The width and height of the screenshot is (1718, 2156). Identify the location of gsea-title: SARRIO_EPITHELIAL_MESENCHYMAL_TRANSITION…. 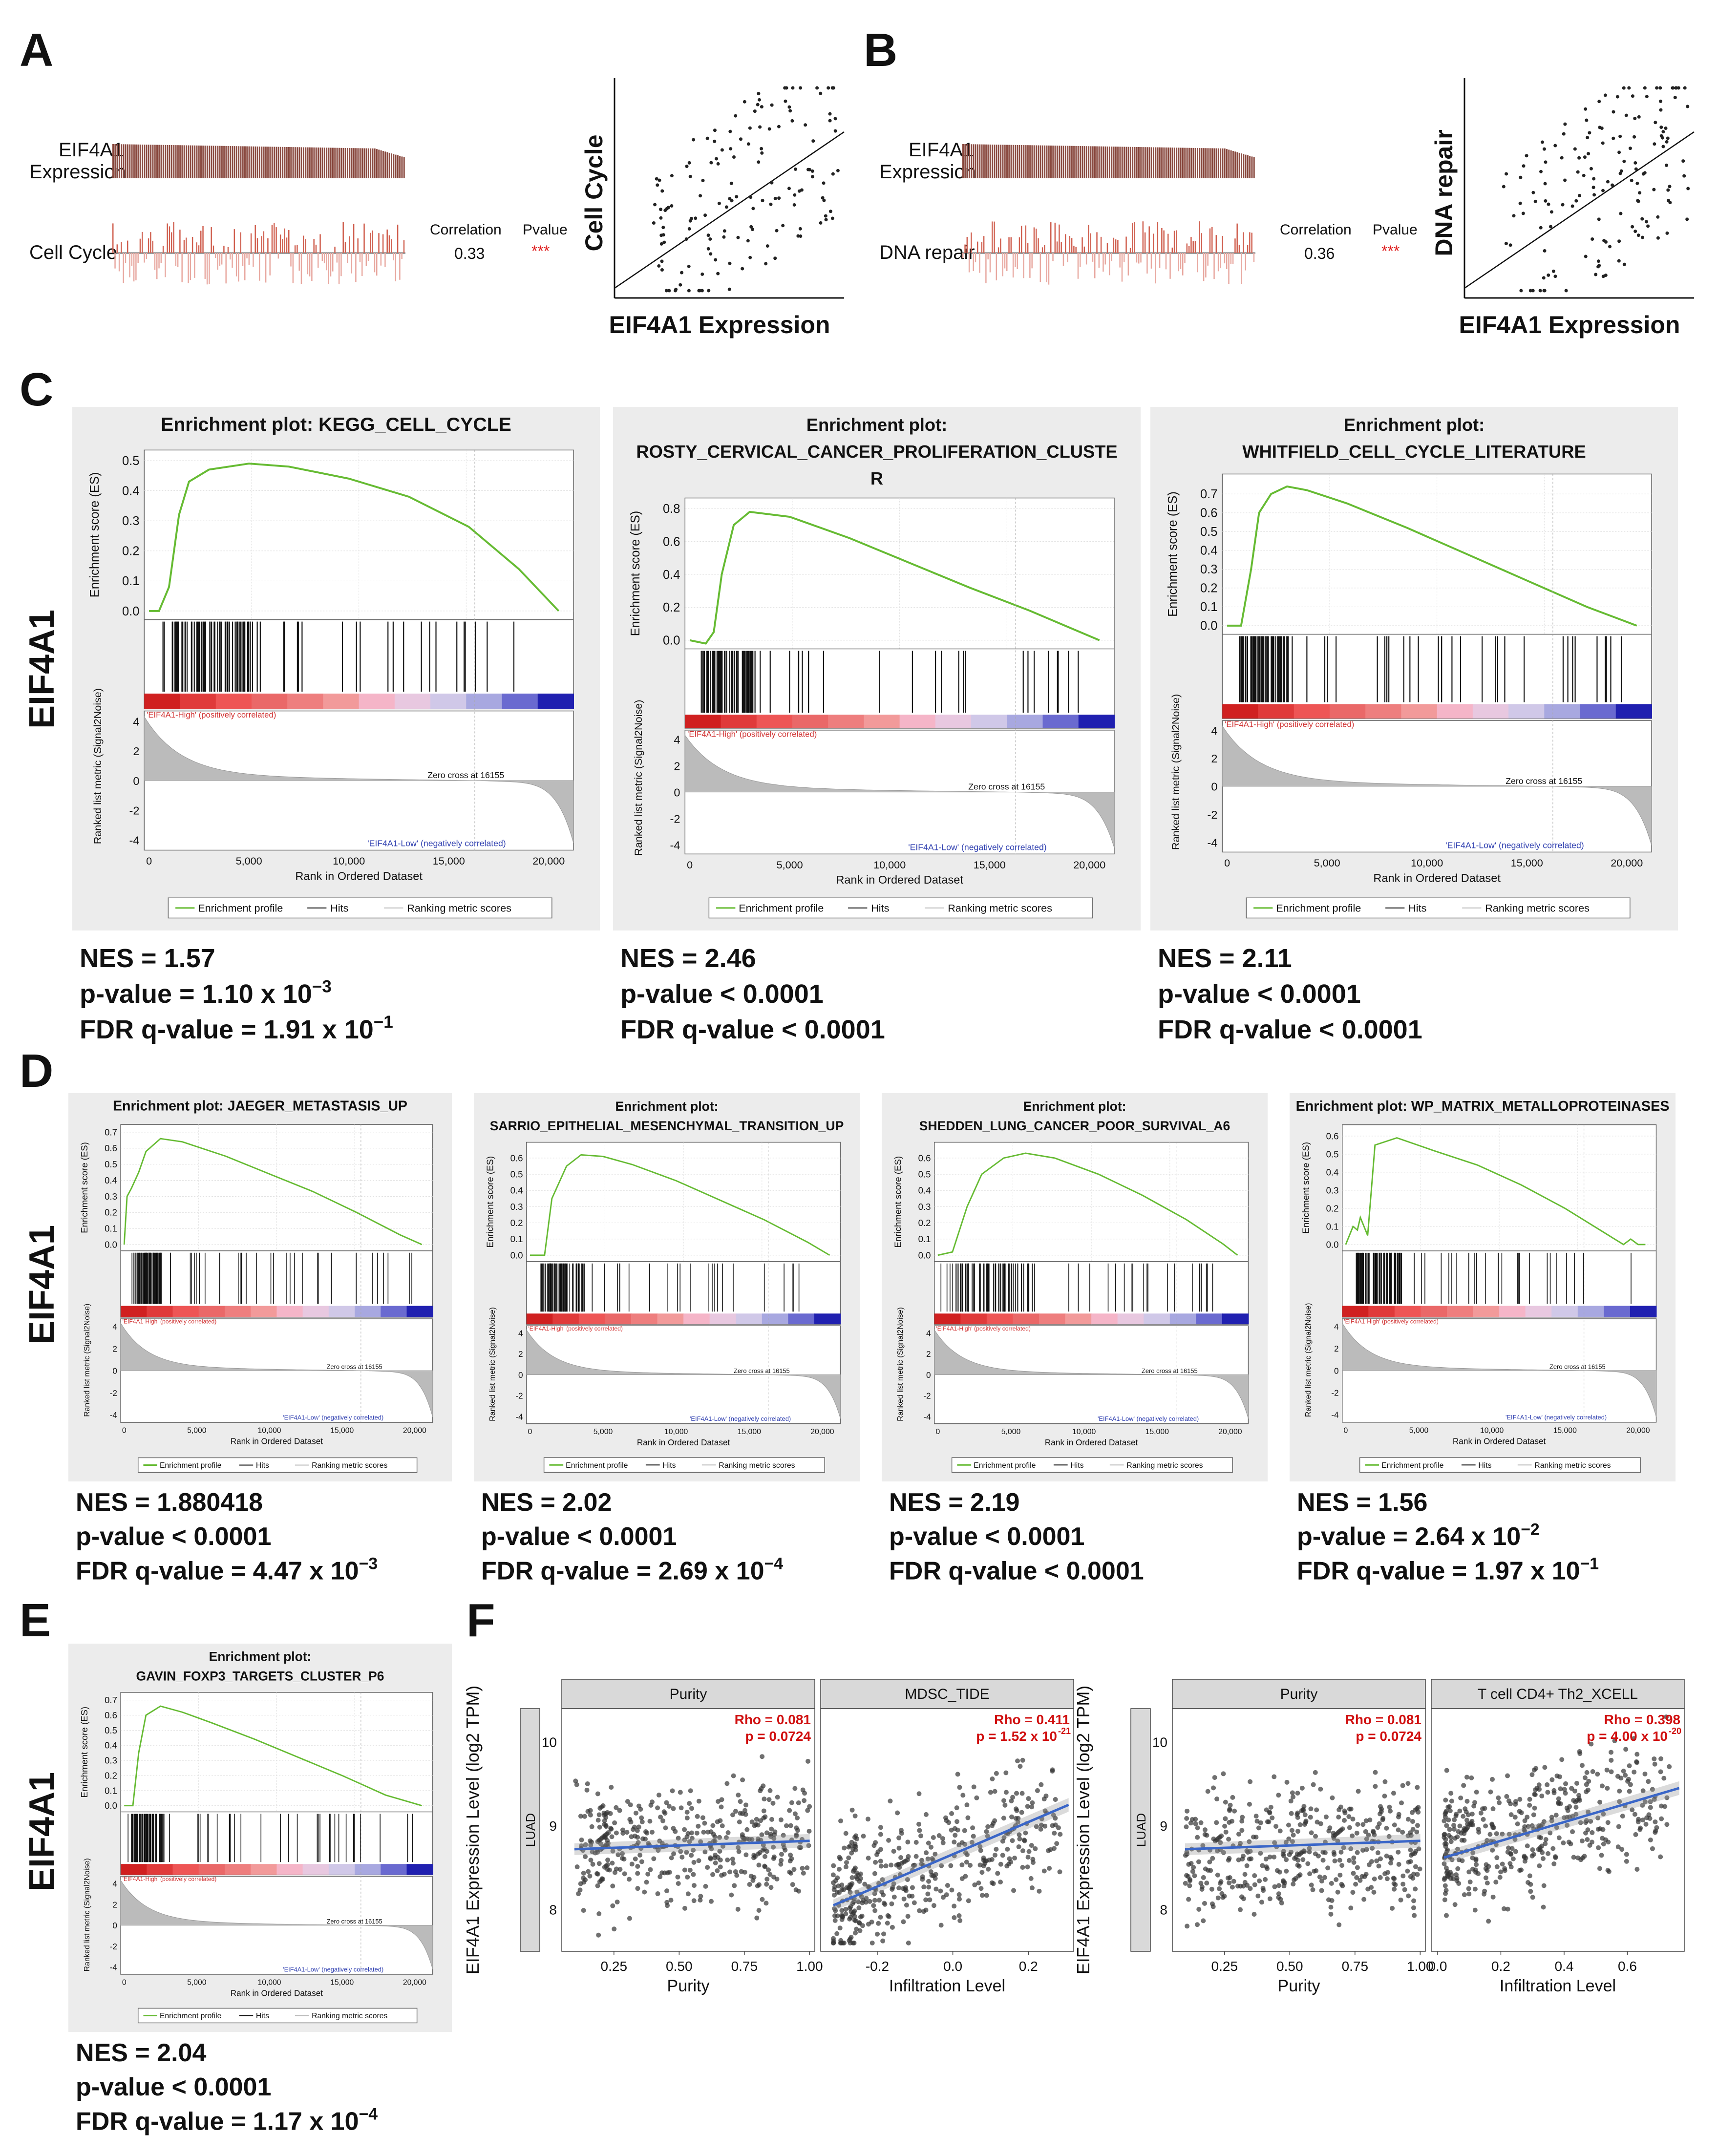
(667, 1126).